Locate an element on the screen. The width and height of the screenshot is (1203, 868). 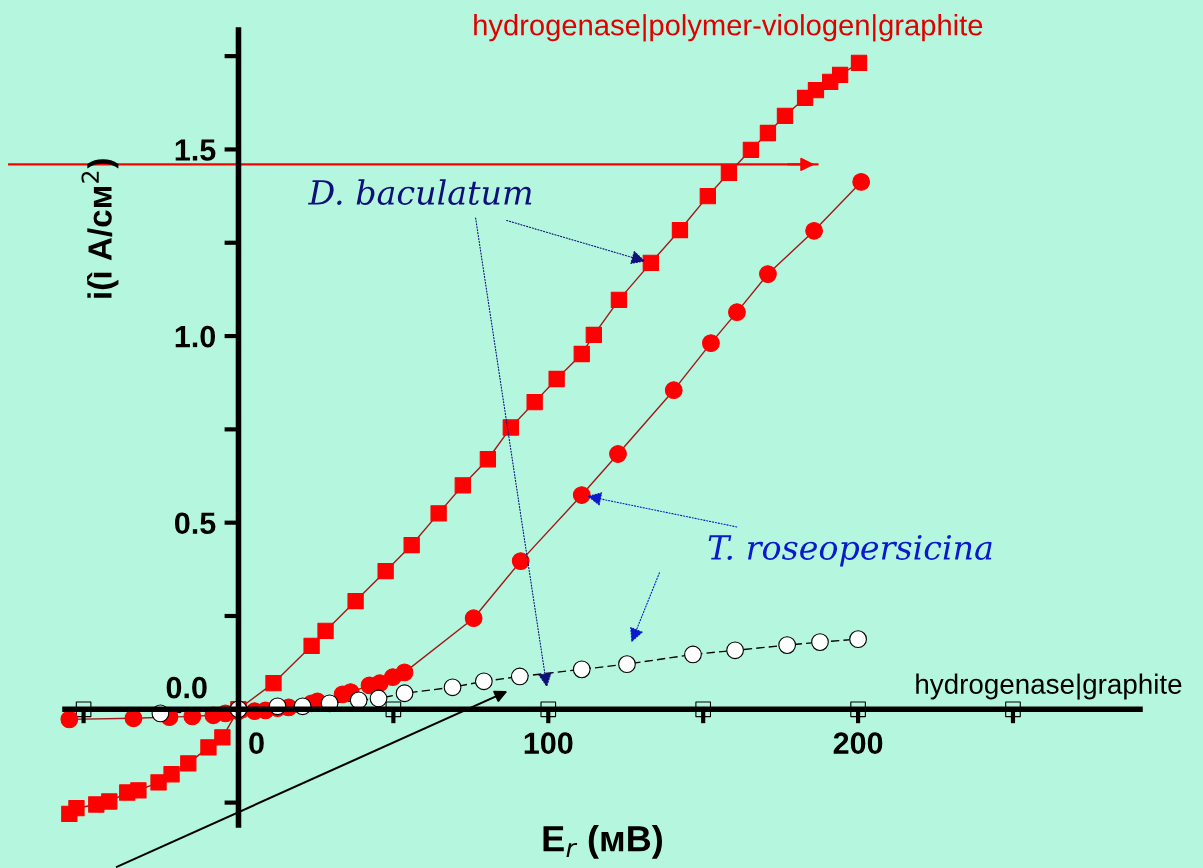
y-axis-title: i(ì A/см$^{2}$) is located at coordinates (100, 228).